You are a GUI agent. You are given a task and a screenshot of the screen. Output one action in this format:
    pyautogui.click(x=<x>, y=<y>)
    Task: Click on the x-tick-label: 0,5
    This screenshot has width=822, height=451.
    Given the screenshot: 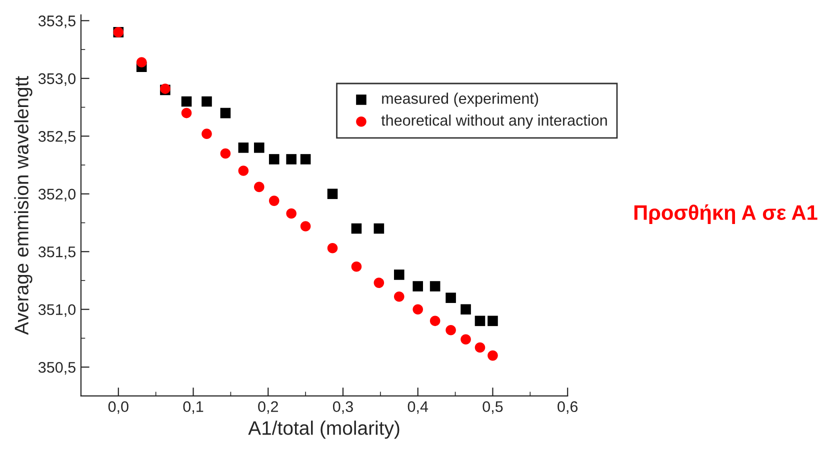 What is the action you would take?
    pyautogui.click(x=492, y=407)
    